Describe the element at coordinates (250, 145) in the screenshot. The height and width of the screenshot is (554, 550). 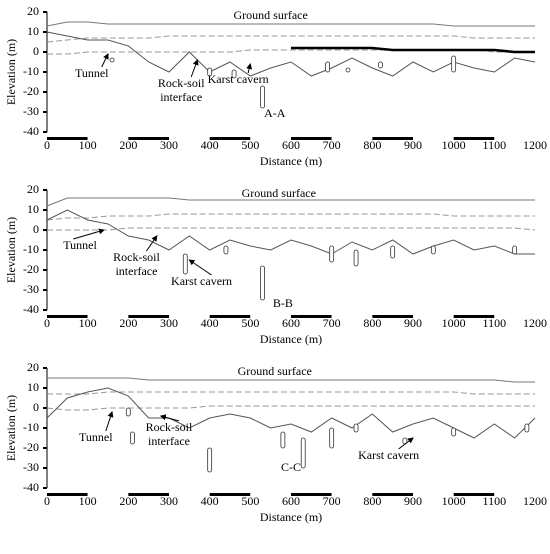
I see `x-tick-label: 500` at that location.